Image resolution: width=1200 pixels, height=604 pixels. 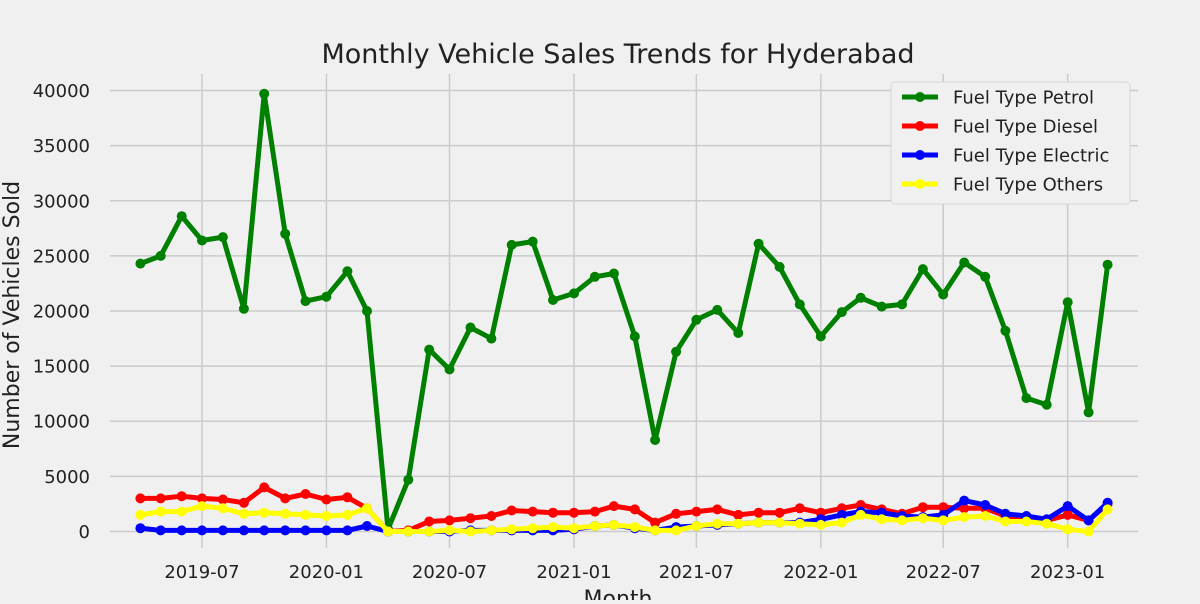 I want to click on y-tick-label: 5000, so click(x=67, y=477).